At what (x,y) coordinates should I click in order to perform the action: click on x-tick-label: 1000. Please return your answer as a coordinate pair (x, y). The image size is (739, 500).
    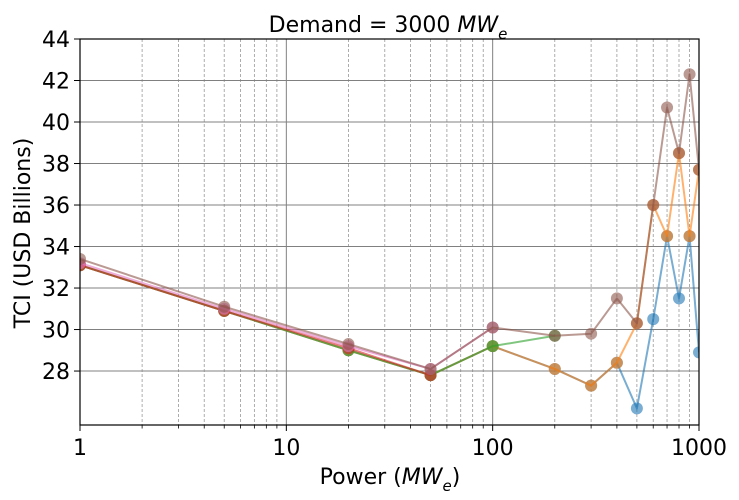
    Looking at the image, I should click on (699, 448).